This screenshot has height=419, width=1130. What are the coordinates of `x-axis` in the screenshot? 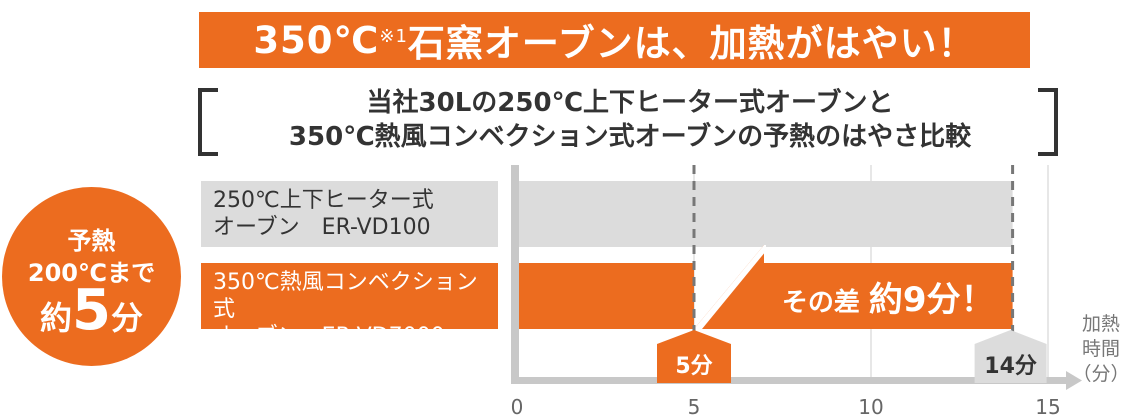 It's located at (788, 380).